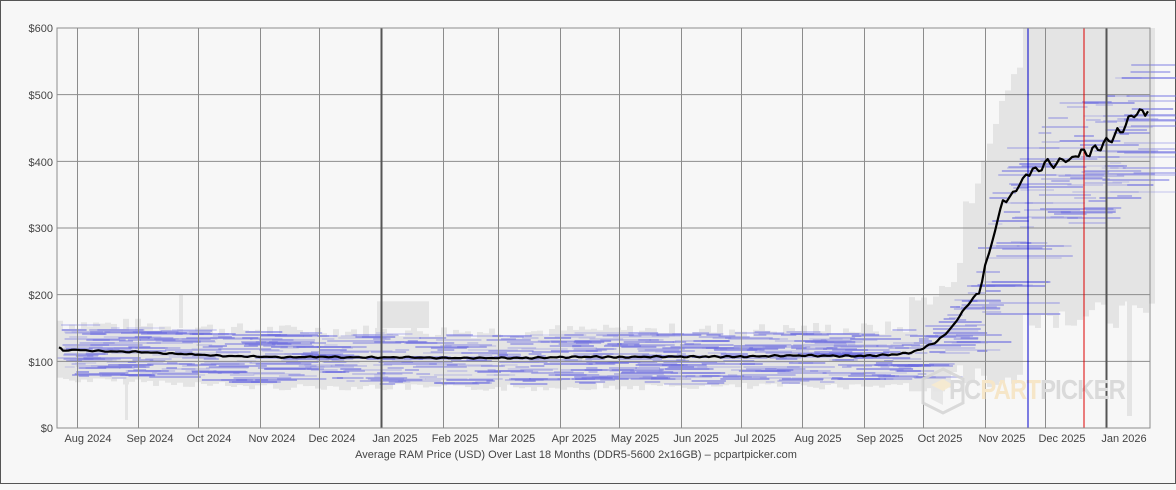 The height and width of the screenshot is (490, 1176). I want to click on y-tick-600: $600, so click(41, 29).